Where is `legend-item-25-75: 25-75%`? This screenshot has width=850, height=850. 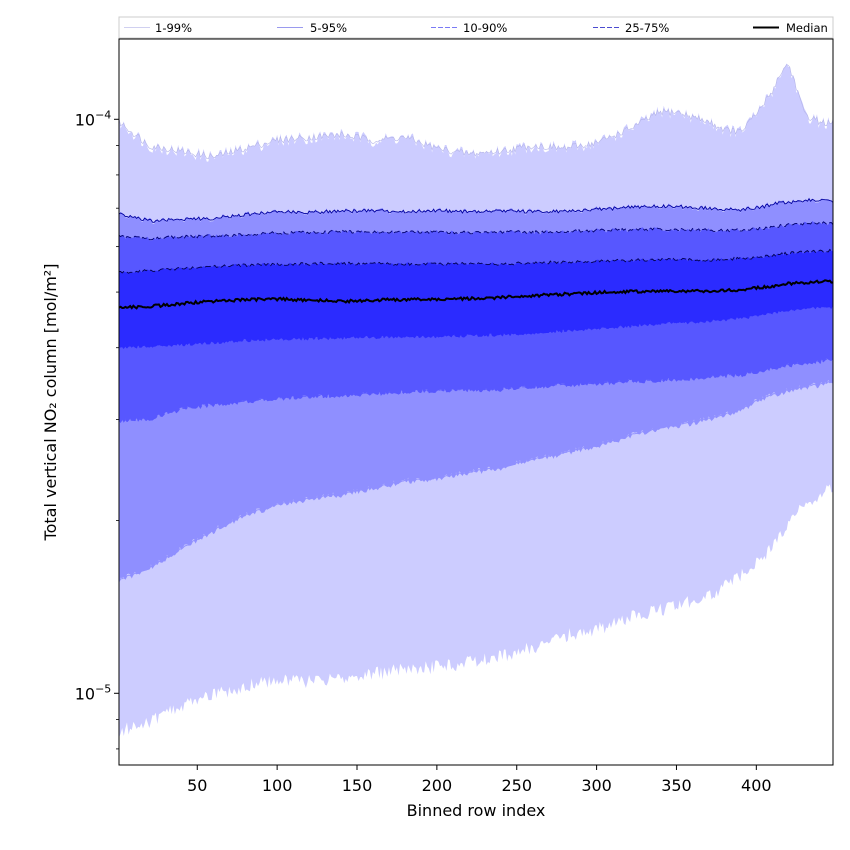 legend-item-25-75: 25-75% is located at coordinates (631, 28).